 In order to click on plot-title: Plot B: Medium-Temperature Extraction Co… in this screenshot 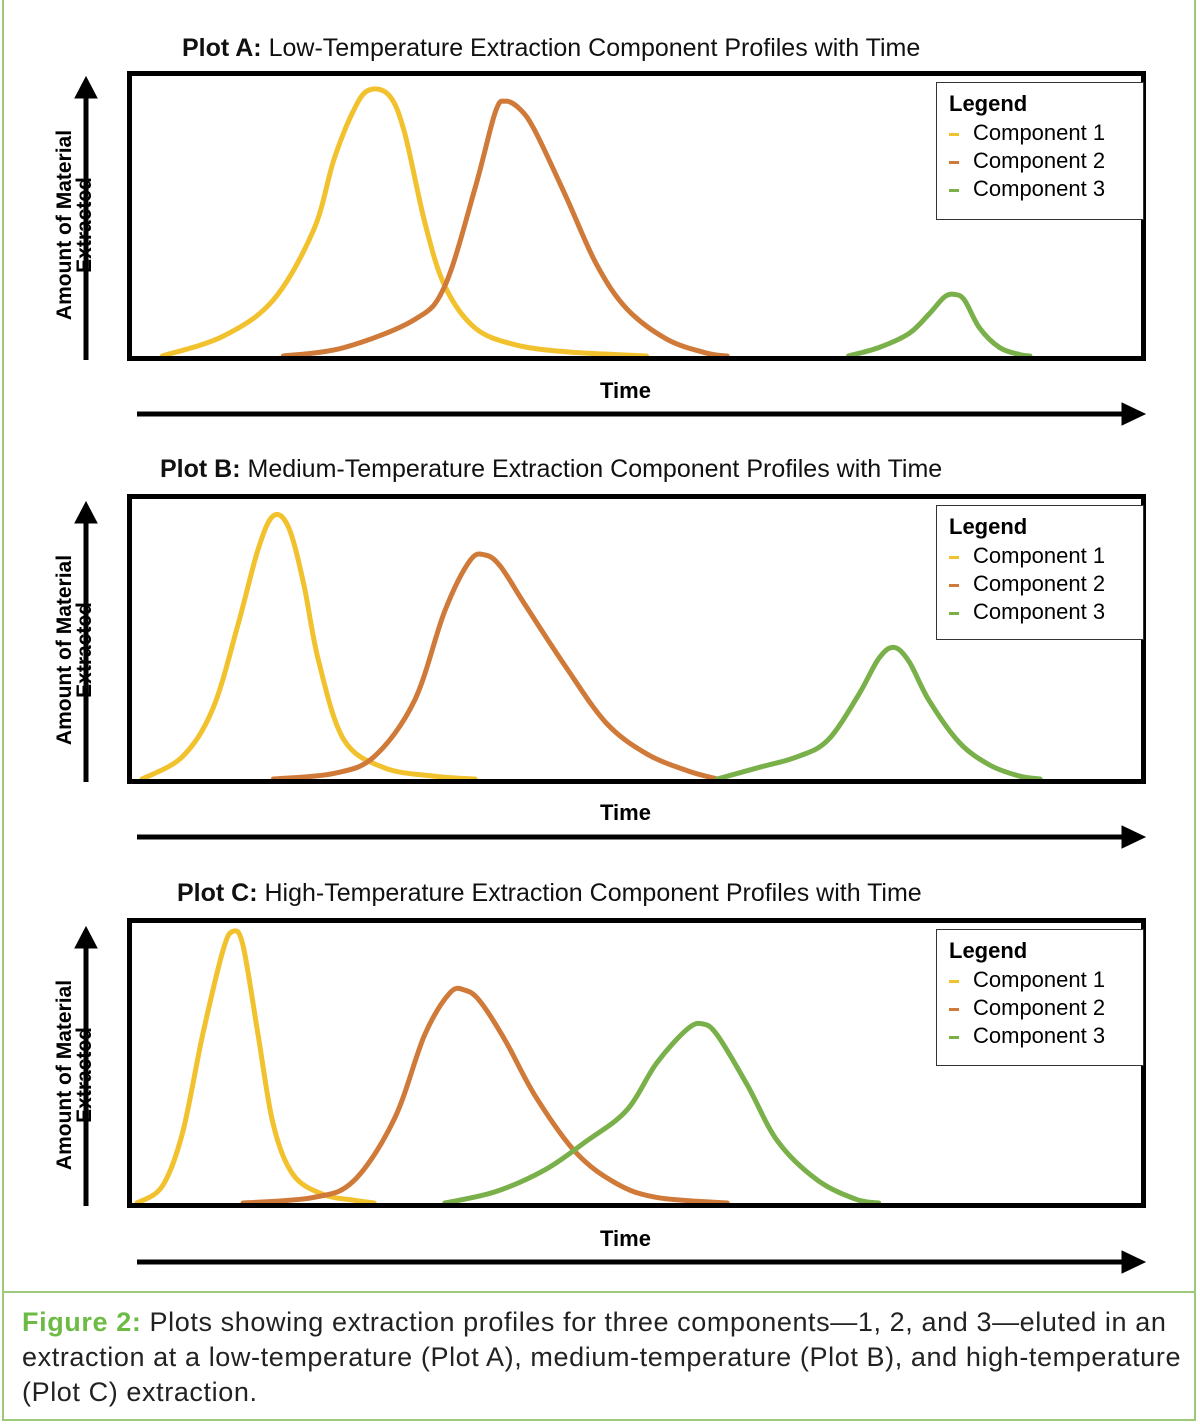, I will do `click(551, 469)`.